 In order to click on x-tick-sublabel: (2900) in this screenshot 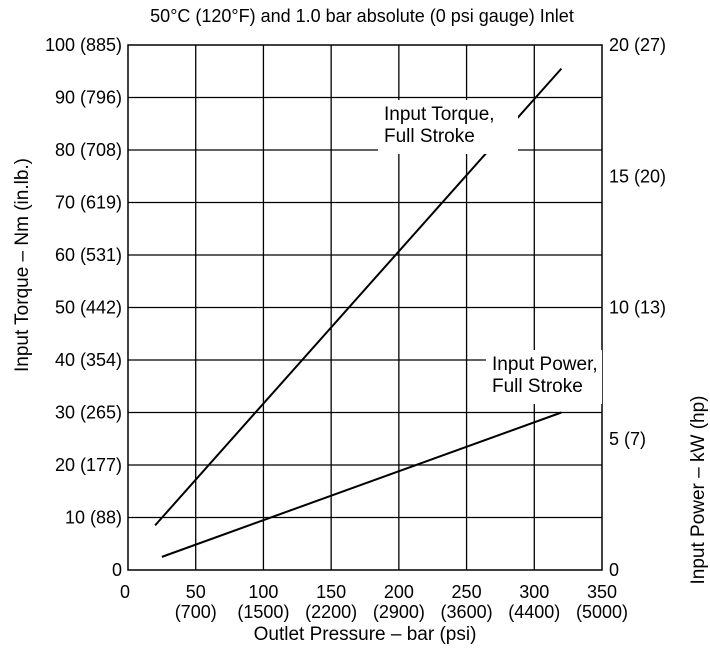, I will do `click(399, 612)`.